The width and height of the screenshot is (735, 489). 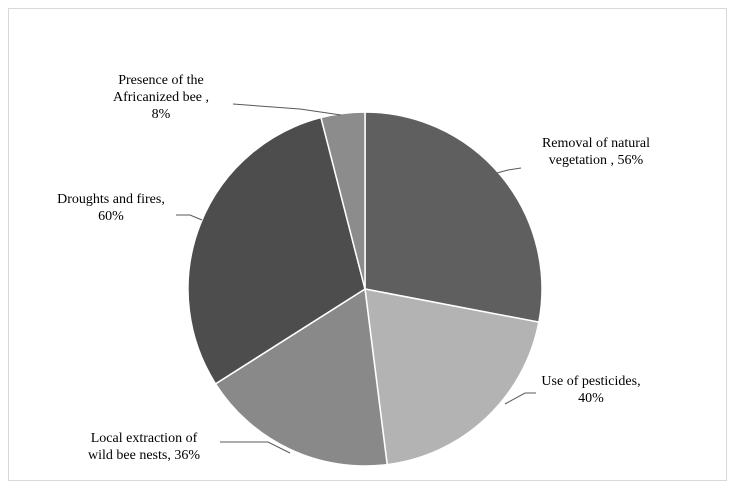 I want to click on data-label-line: vegetation , 56%, so click(x=596, y=160).